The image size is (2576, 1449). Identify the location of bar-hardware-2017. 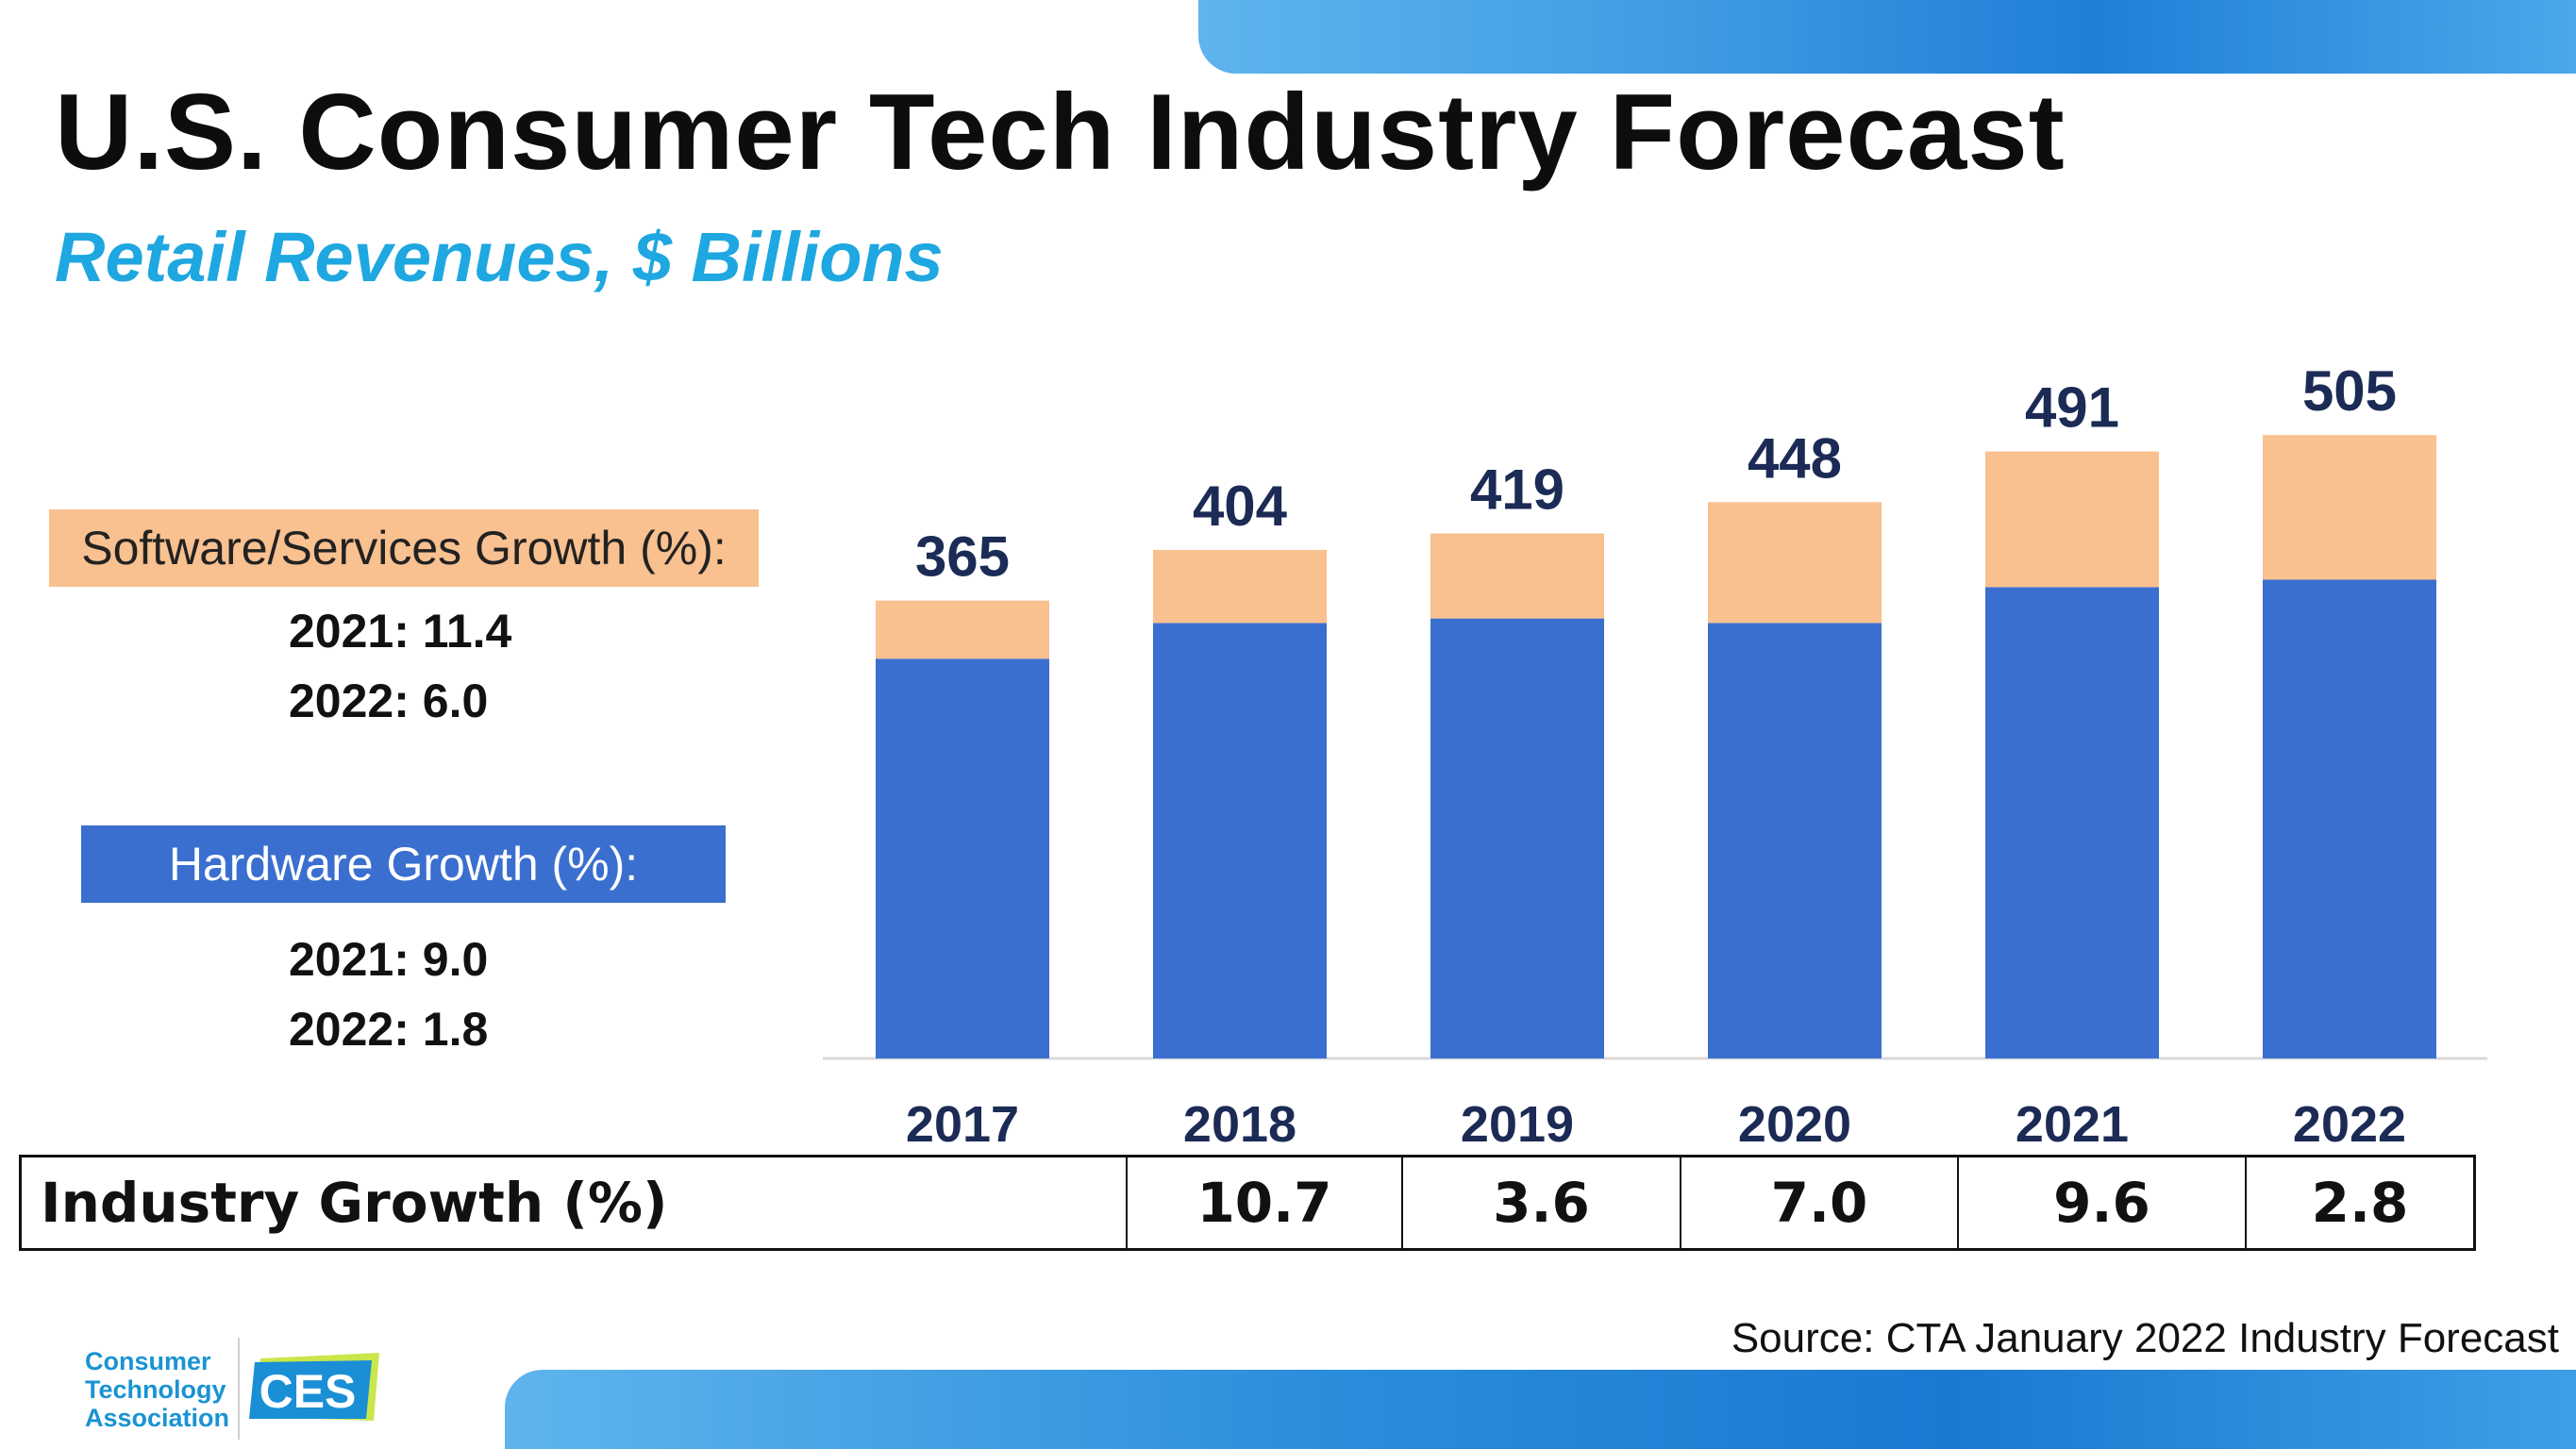
(962, 858).